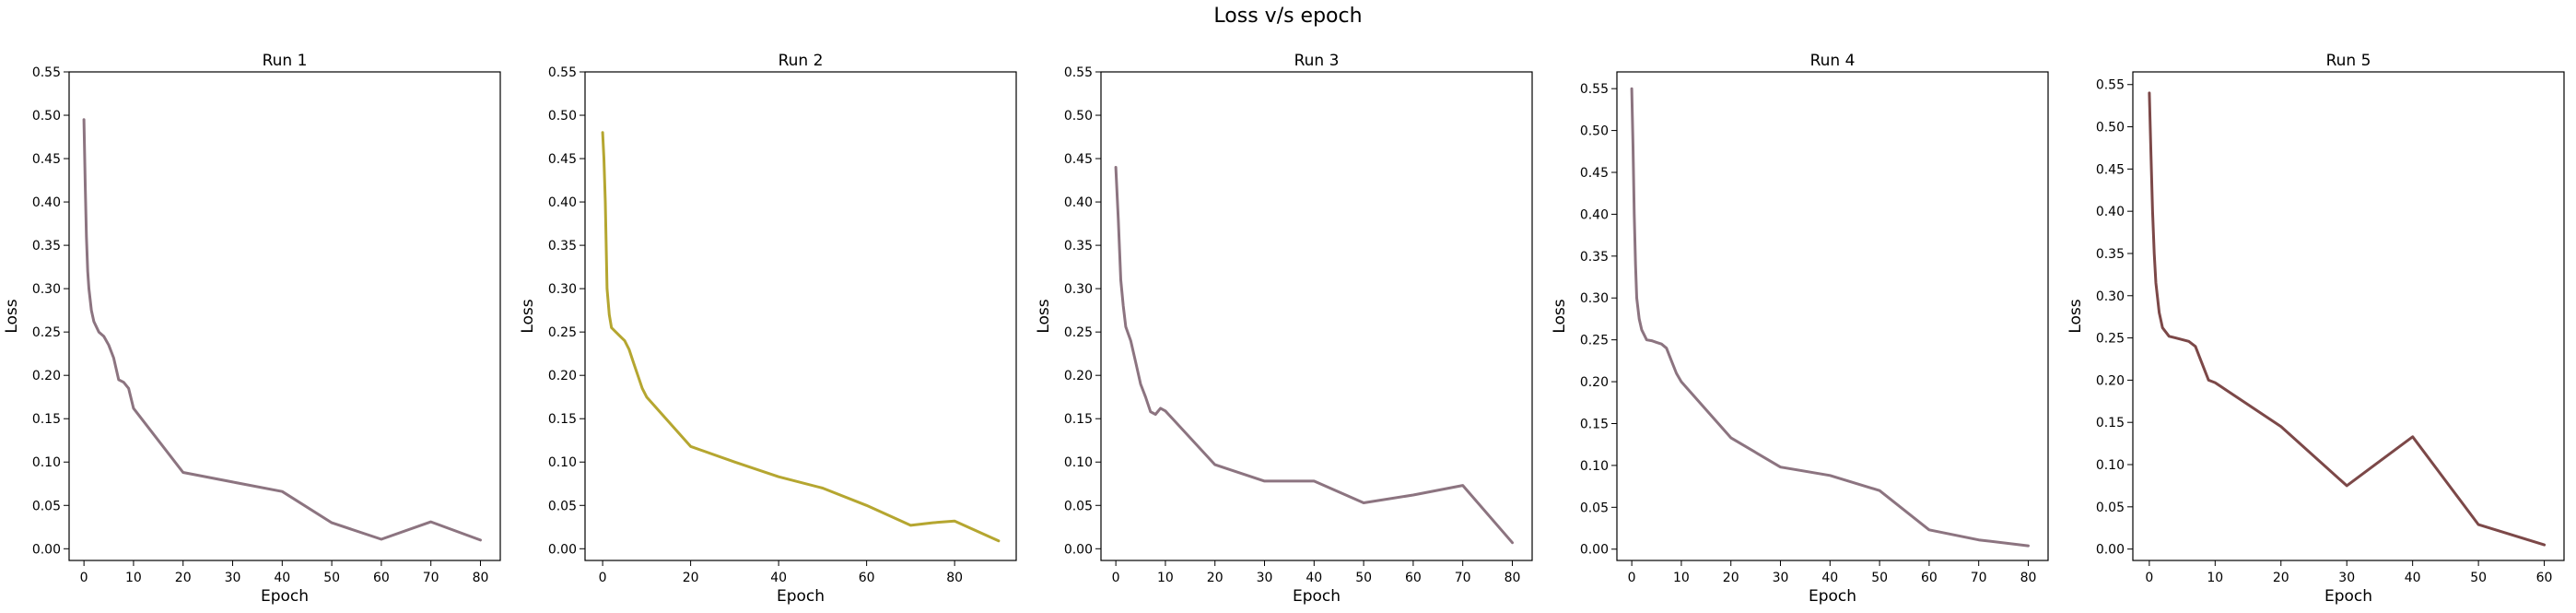 The image size is (2576, 613). What do you see at coordinates (2348, 61) in the screenshot?
I see `chart-title: Run 5` at bounding box center [2348, 61].